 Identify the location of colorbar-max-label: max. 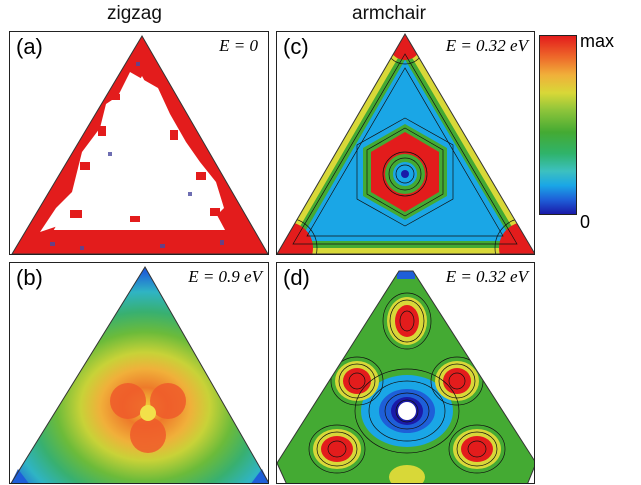
(597, 41).